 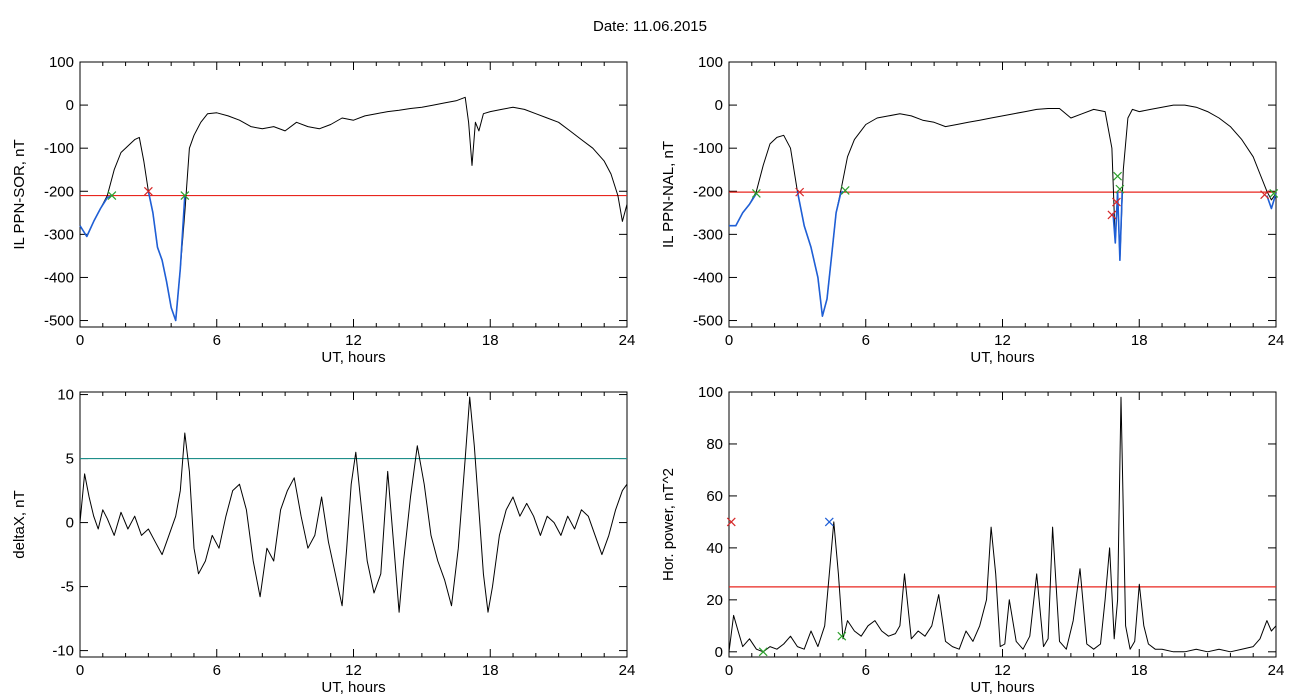 I want to click on y-tick-label: 60, so click(x=714, y=496).